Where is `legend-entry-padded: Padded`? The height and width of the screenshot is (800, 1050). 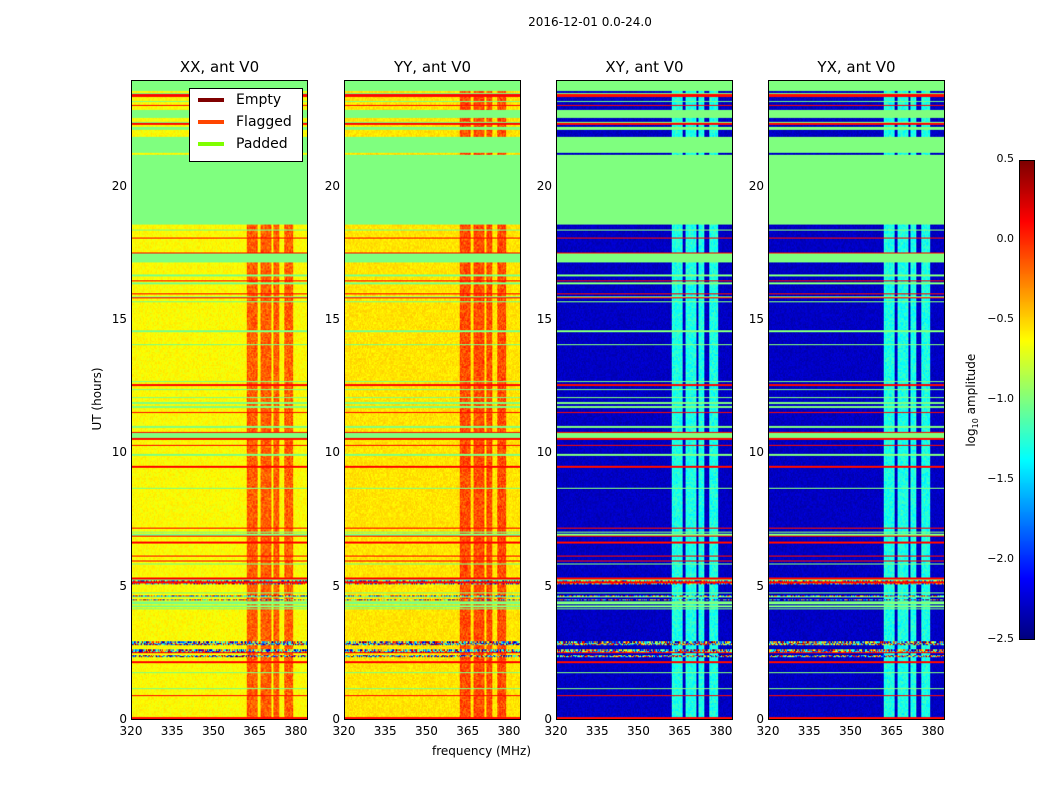 legend-entry-padded: Padded is located at coordinates (243, 144).